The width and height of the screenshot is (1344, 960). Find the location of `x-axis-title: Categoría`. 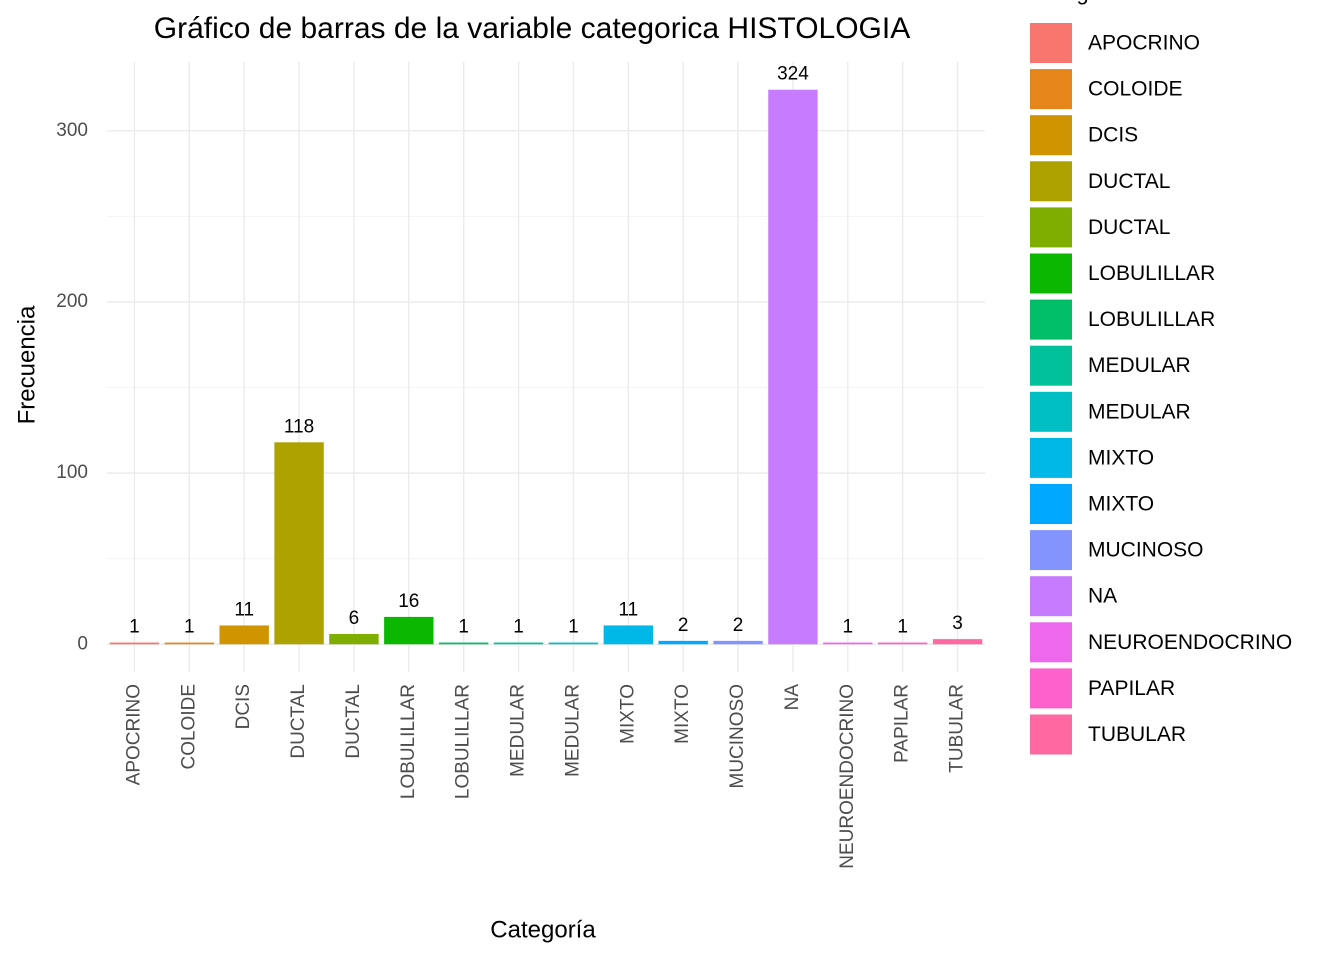

x-axis-title: Categoría is located at coordinates (543, 929).